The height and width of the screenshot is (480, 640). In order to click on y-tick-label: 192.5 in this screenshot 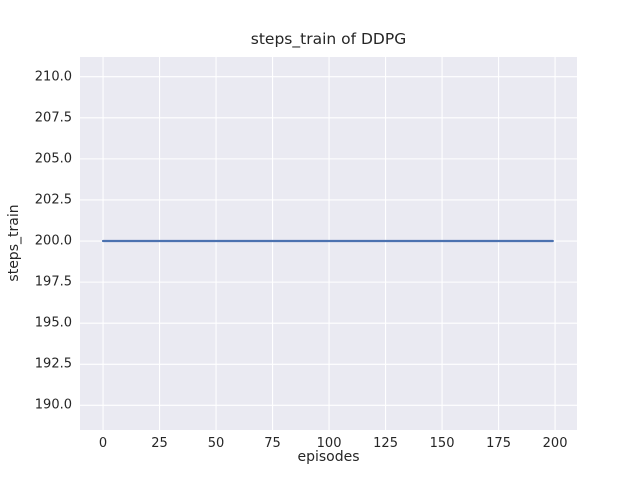, I will do `click(53, 364)`.